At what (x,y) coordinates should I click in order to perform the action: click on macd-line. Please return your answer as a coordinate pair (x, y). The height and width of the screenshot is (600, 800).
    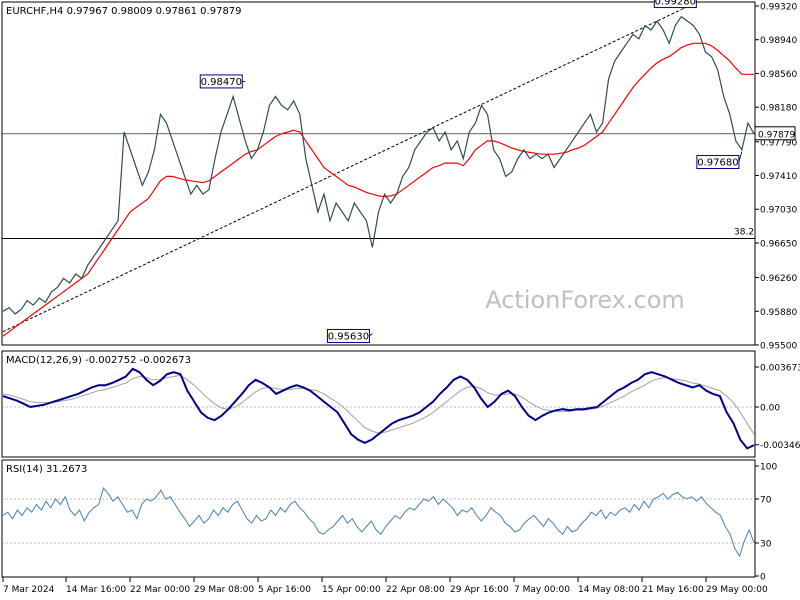
    Looking at the image, I should click on (378, 408).